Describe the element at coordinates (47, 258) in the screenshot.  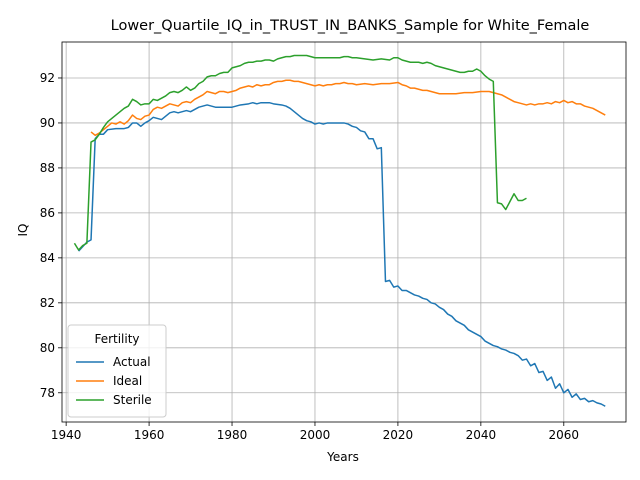
I see `y-tick-label: 84` at that location.